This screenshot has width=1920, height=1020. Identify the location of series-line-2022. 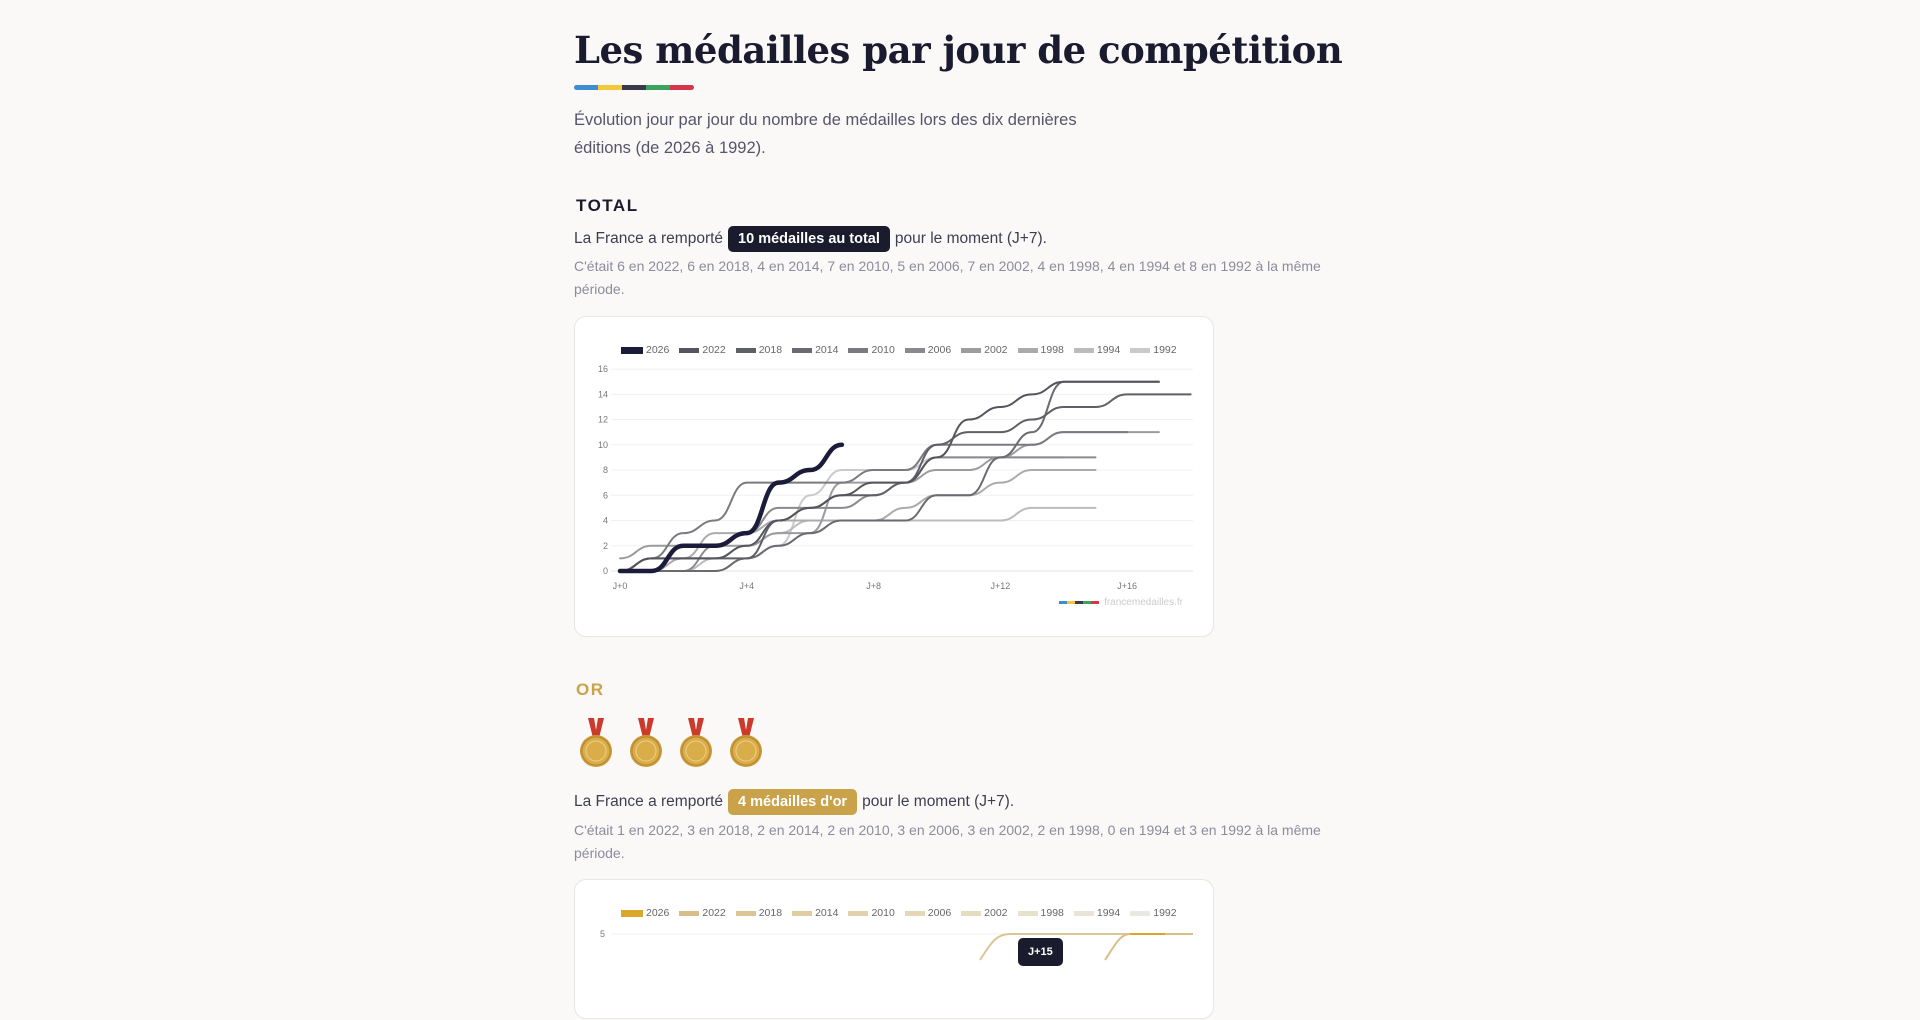
(889, 476).